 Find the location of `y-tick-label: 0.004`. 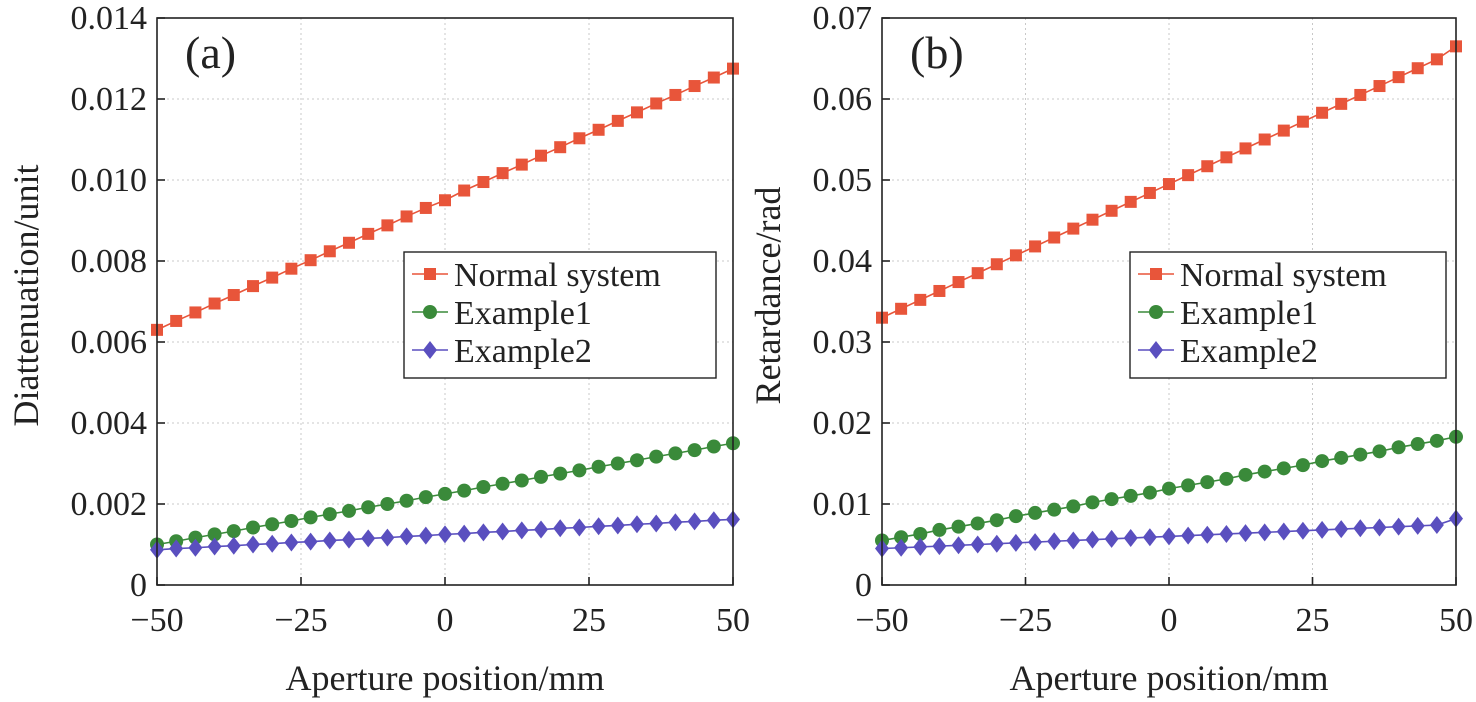

y-tick-label: 0.004 is located at coordinates (109, 423).